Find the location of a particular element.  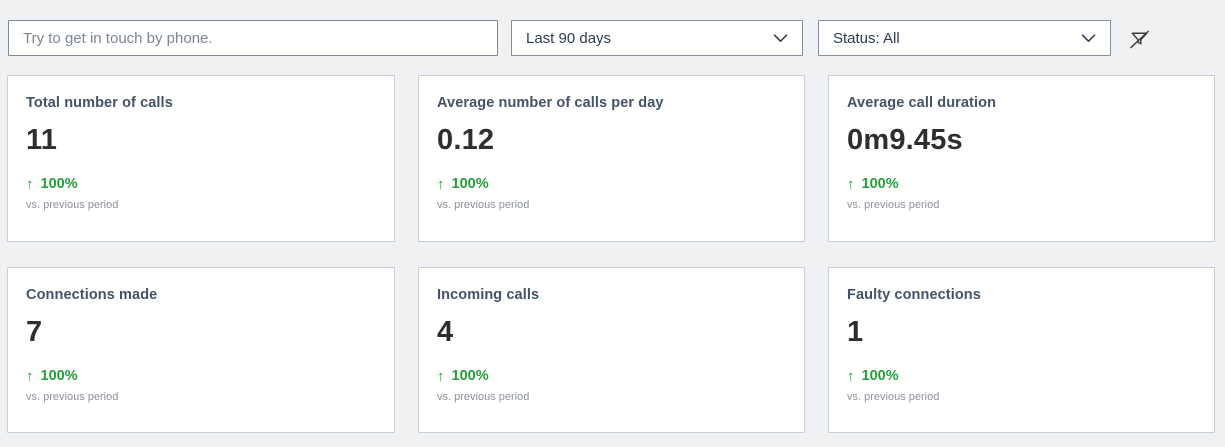

stat-card-title: Incoming calls is located at coordinates (488, 295).